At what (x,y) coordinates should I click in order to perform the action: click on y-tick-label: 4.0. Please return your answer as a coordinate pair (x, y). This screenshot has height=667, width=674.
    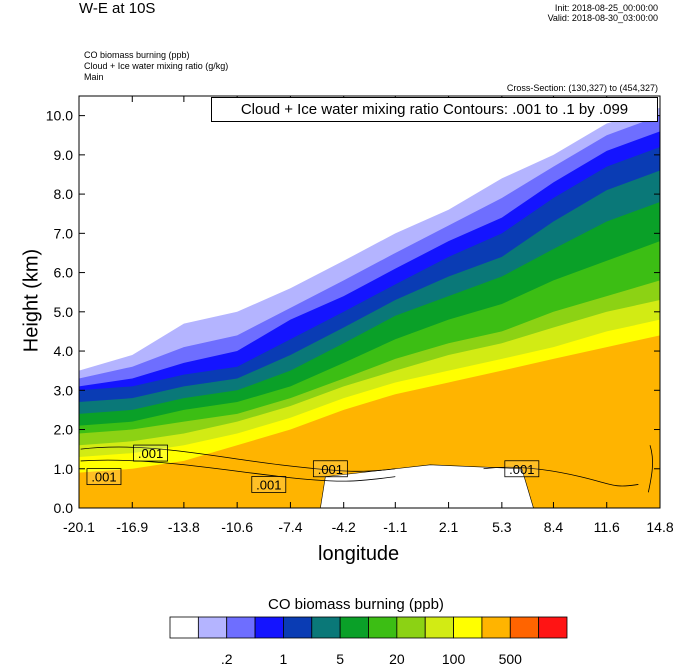
    Looking at the image, I should click on (64, 351).